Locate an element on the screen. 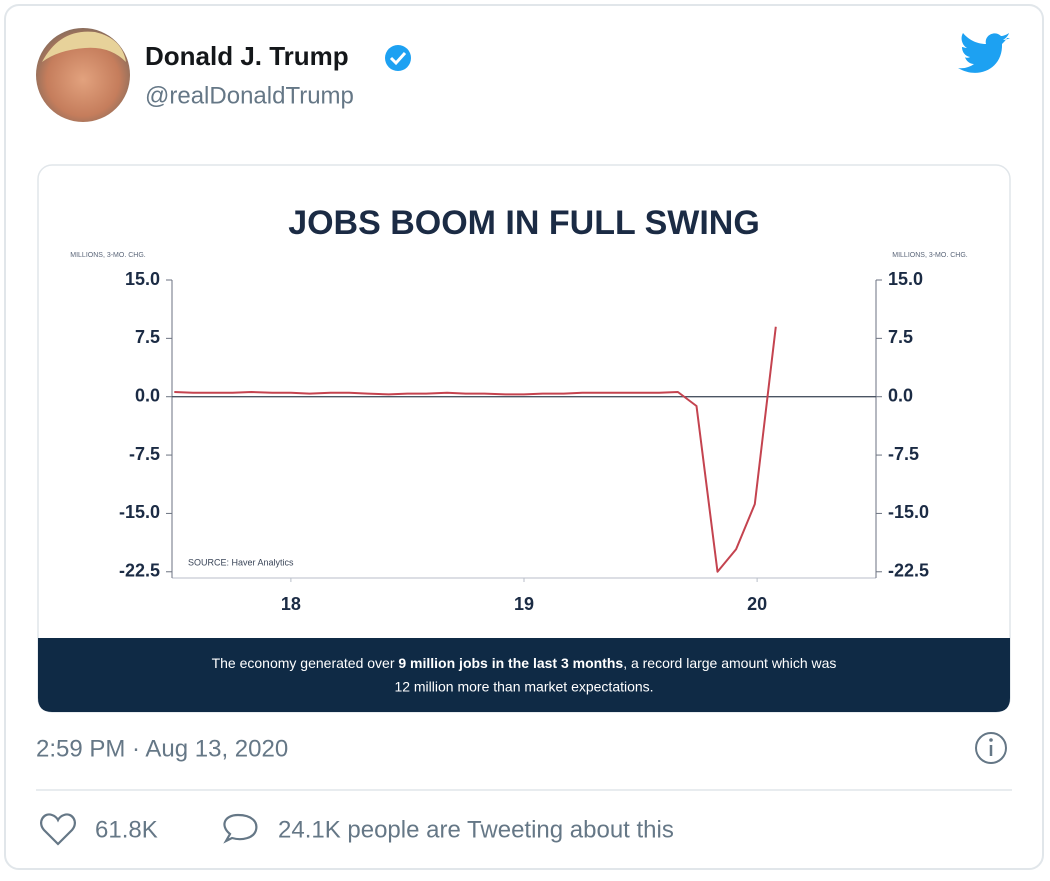  tweeting-count: 24.1K people are Tweeting about this is located at coordinates (476, 829).